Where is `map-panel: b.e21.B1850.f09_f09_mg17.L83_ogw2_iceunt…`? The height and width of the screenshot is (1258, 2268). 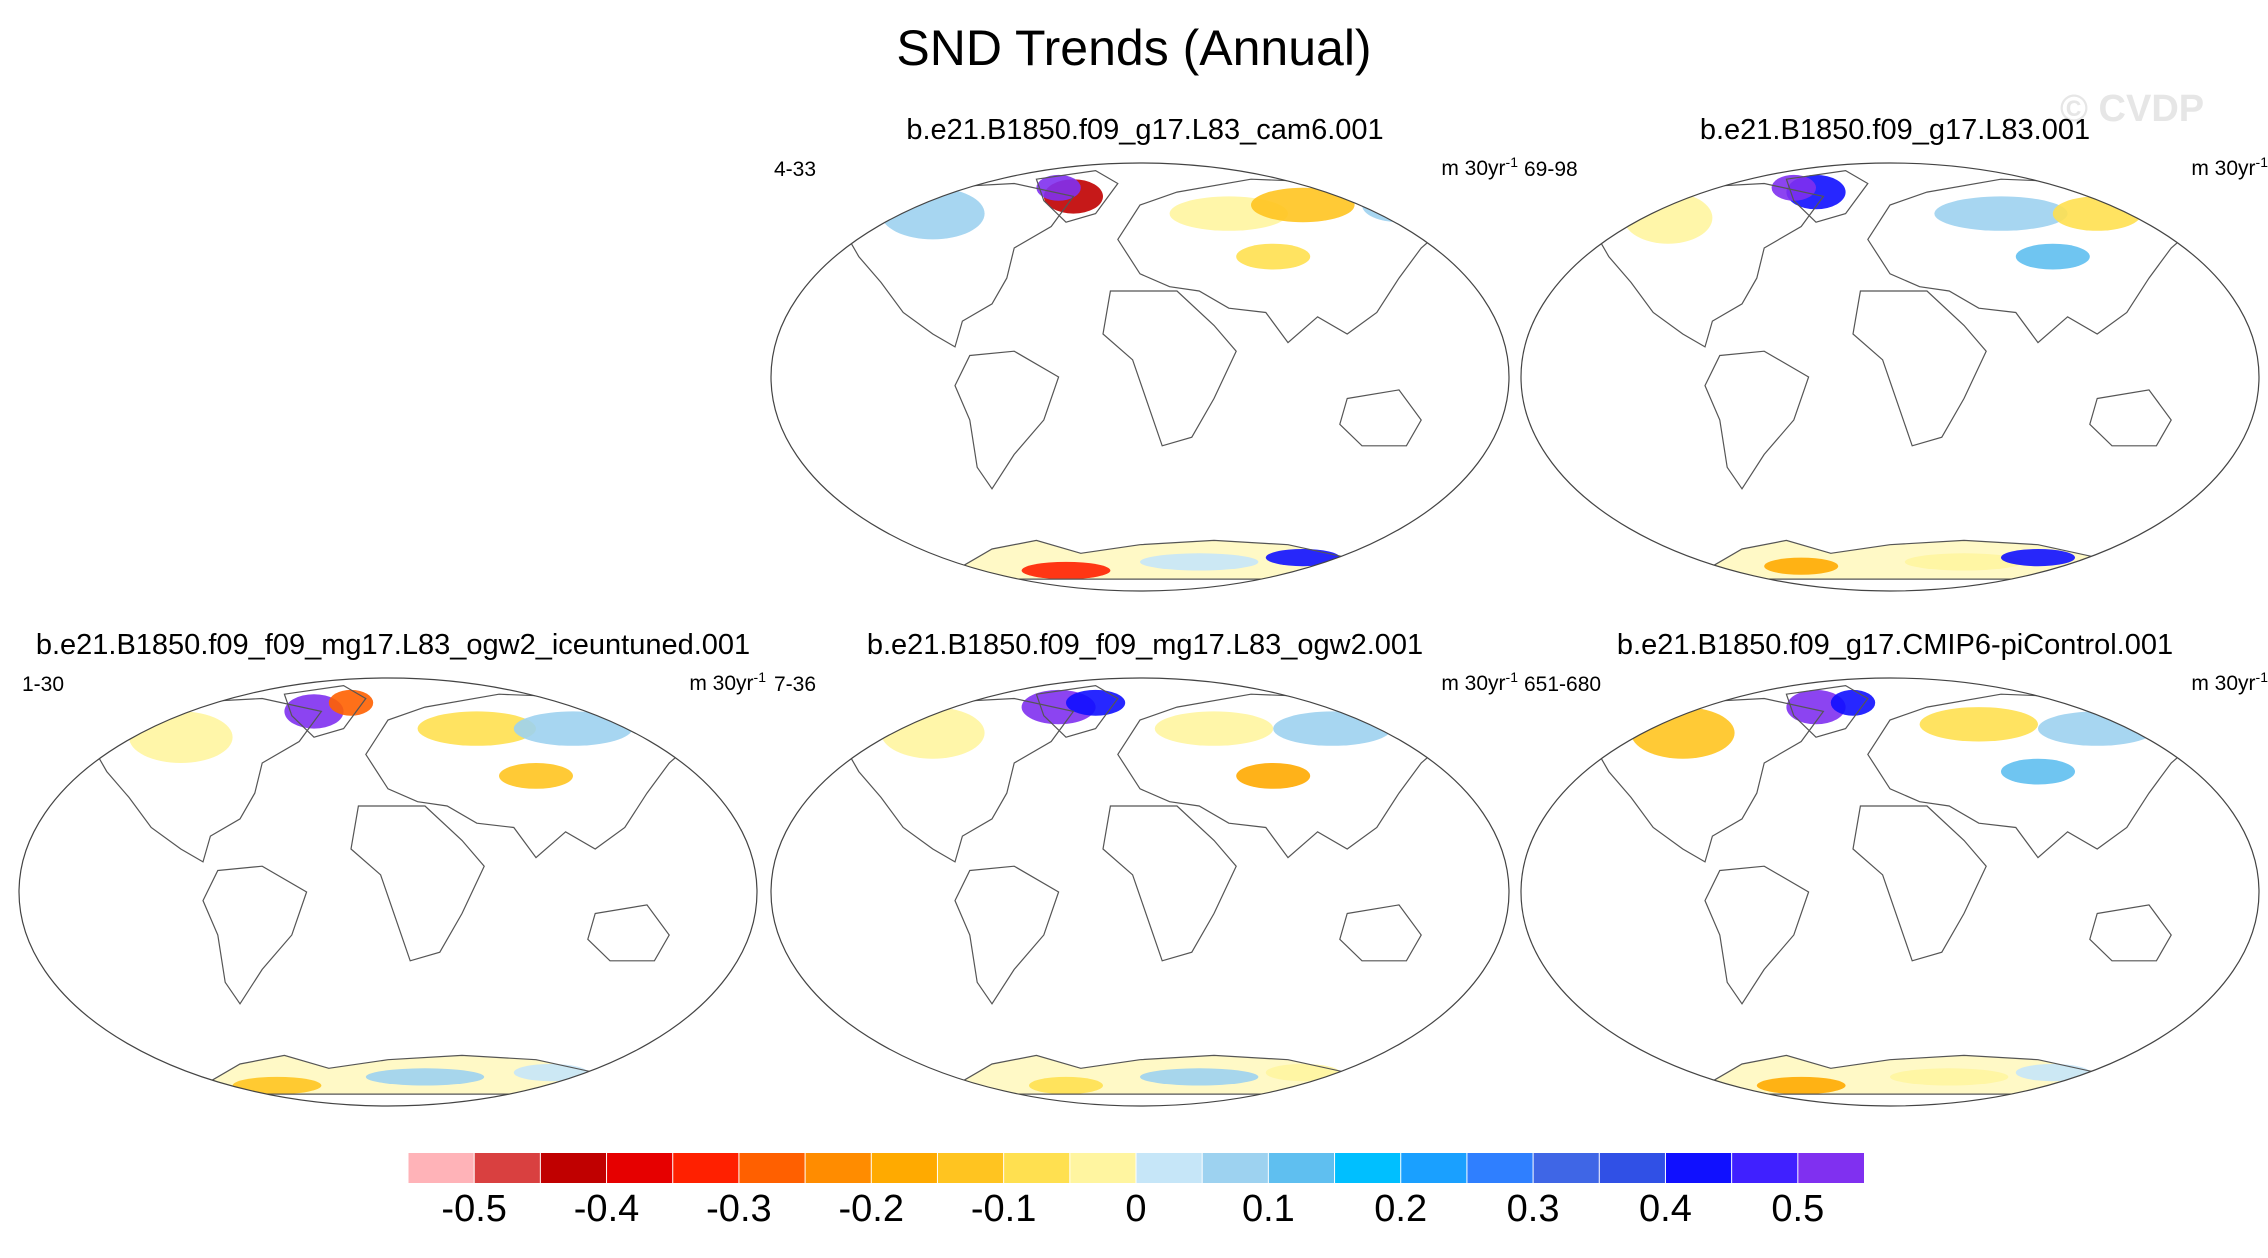 map-panel: b.e21.B1850.f09_f09_mg17.L83_ogw2_iceunt… is located at coordinates (393, 872).